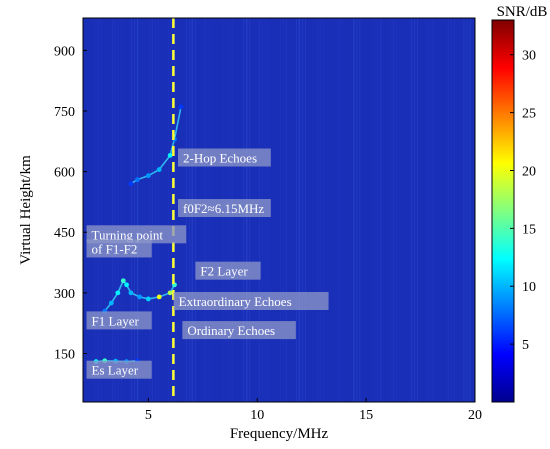  Describe the element at coordinates (525, 345) in the screenshot. I see `colorbar-tick-label: 5` at that location.